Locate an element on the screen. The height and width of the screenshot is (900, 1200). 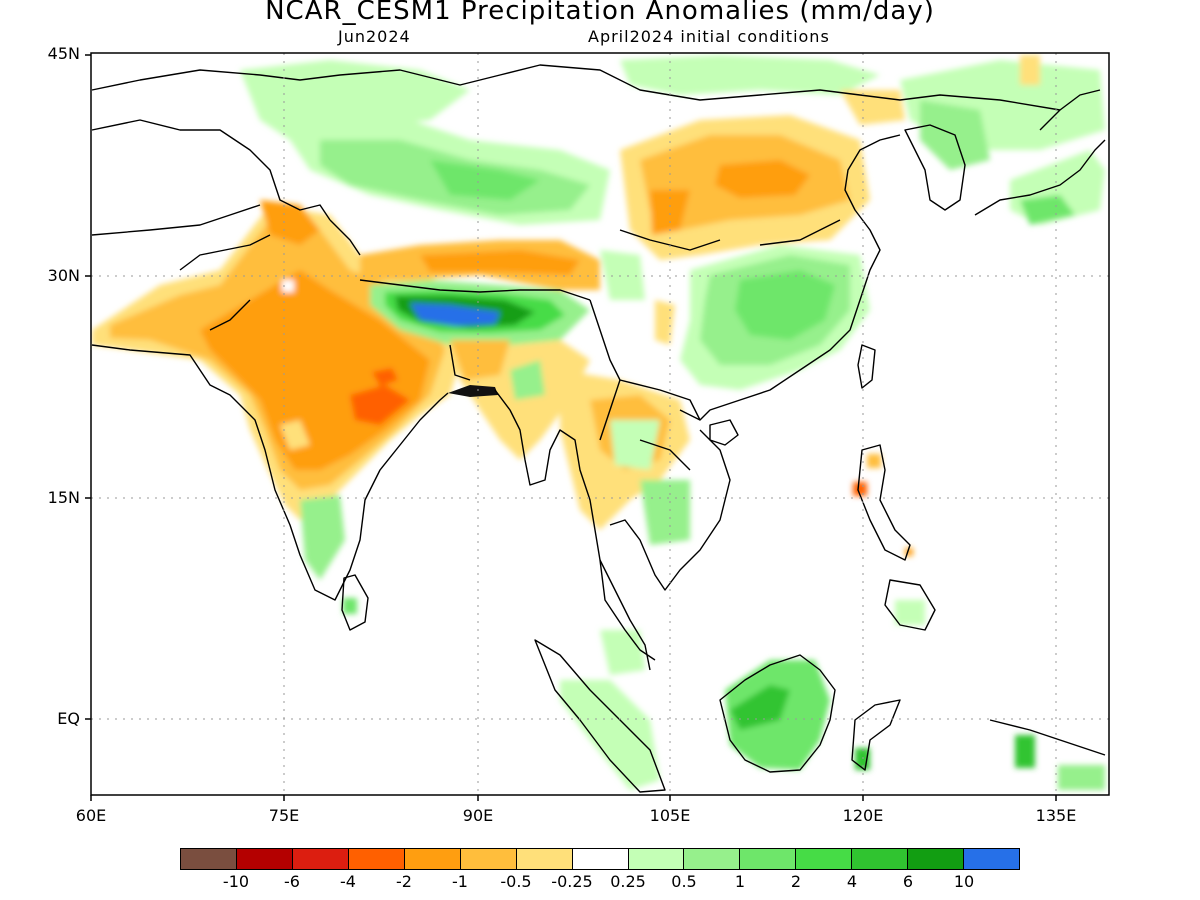
lon-label-90e: 90E is located at coordinates (478, 815).